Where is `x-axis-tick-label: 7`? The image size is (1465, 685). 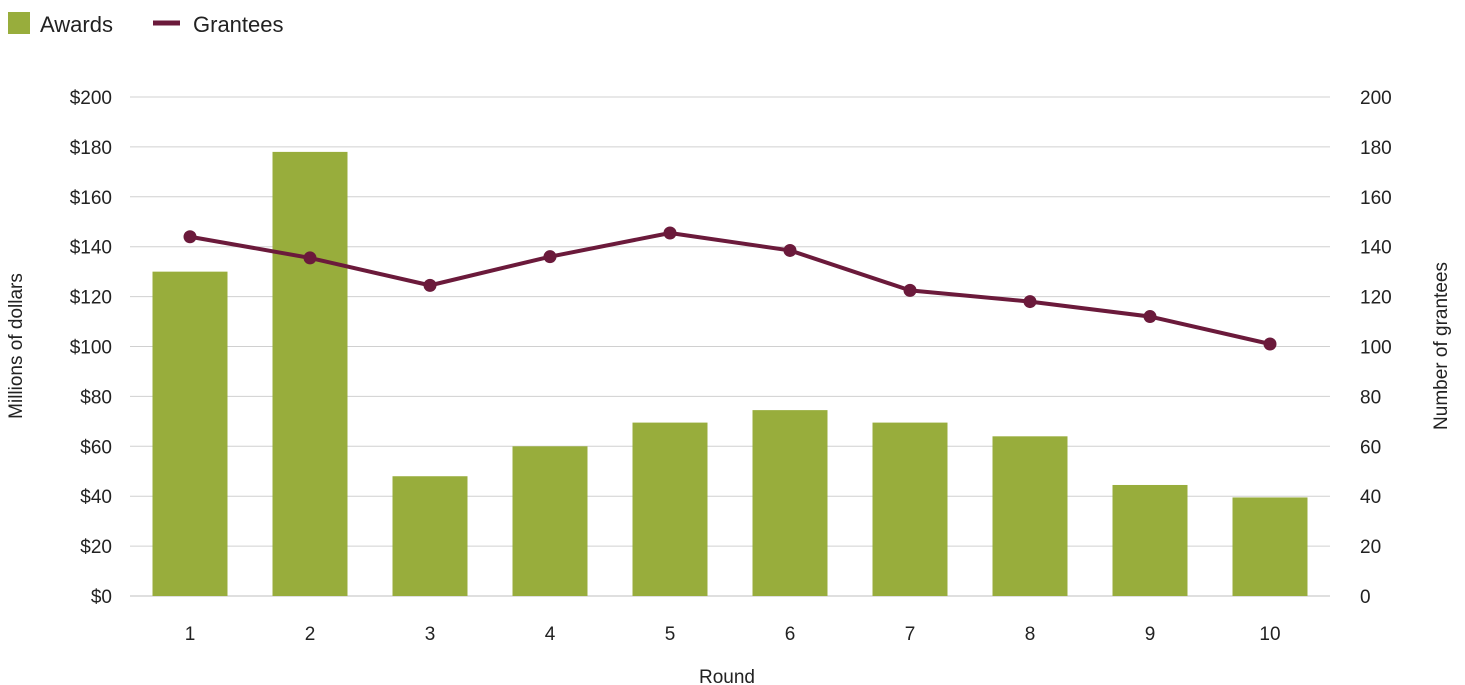 x-axis-tick-label: 7 is located at coordinates (910, 634).